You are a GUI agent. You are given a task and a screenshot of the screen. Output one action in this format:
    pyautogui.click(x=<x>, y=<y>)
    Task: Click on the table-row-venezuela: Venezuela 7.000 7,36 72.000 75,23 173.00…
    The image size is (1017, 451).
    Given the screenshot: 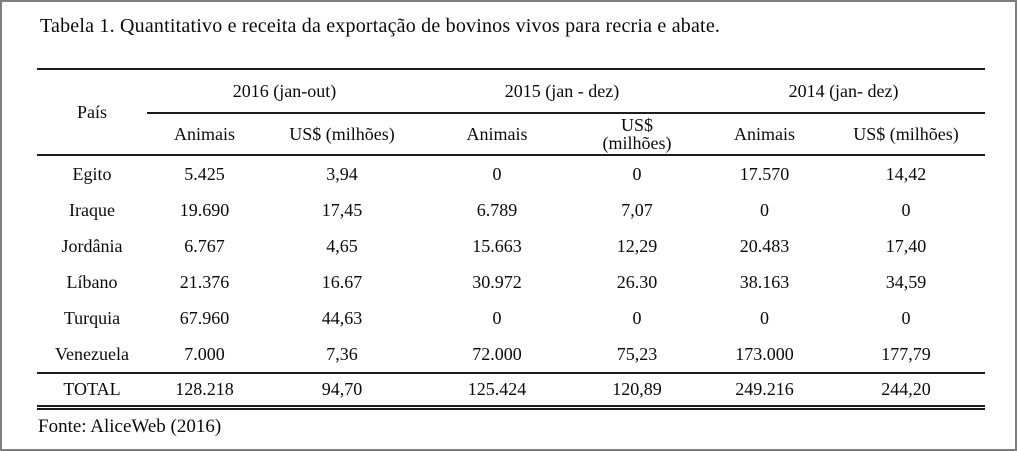 What is the action you would take?
    pyautogui.click(x=511, y=354)
    